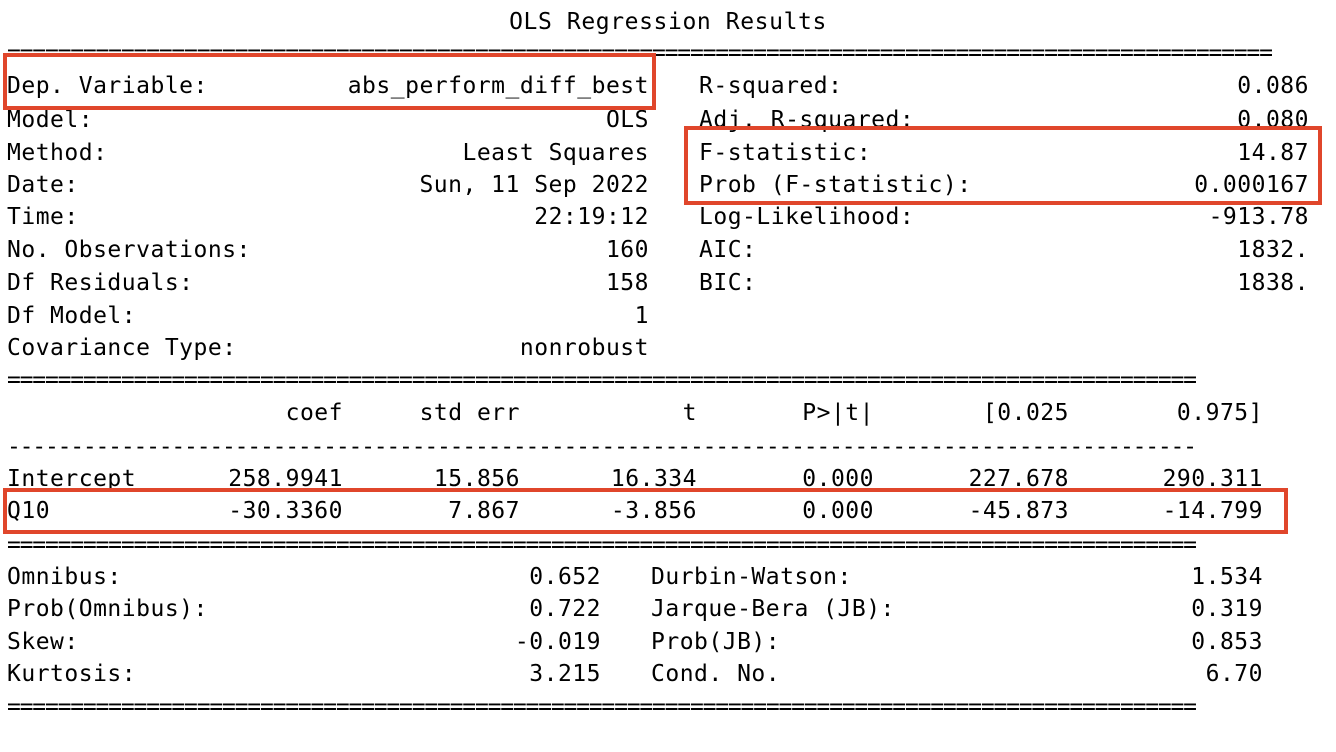  I want to click on coef-header-cell: t, so click(689, 413).